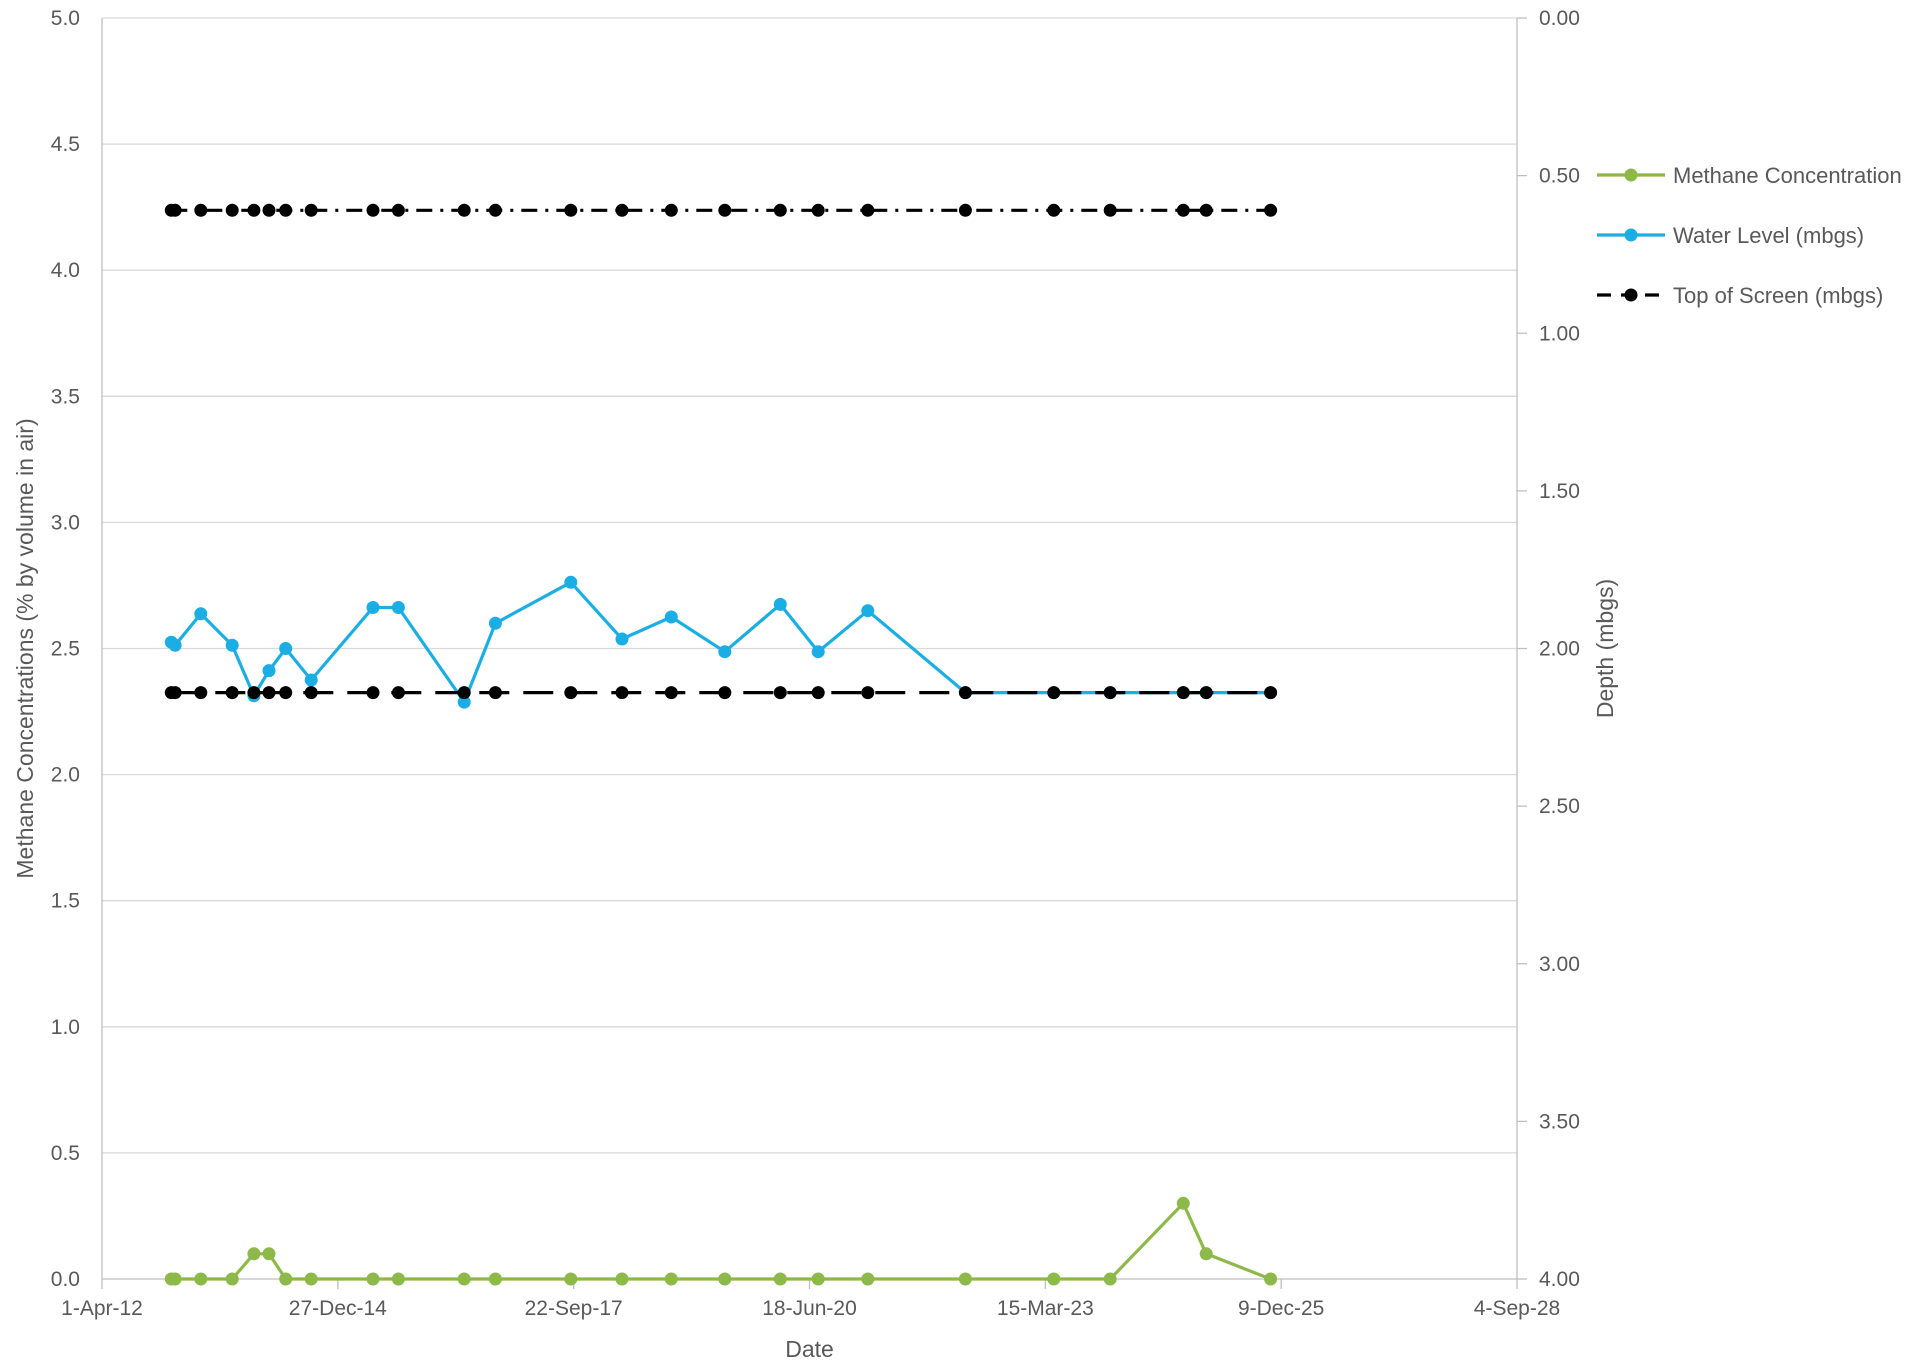 This screenshot has height=1362, width=1927. Describe the element at coordinates (65, 522) in the screenshot. I see `left-y-tick-label: 3.0` at that location.